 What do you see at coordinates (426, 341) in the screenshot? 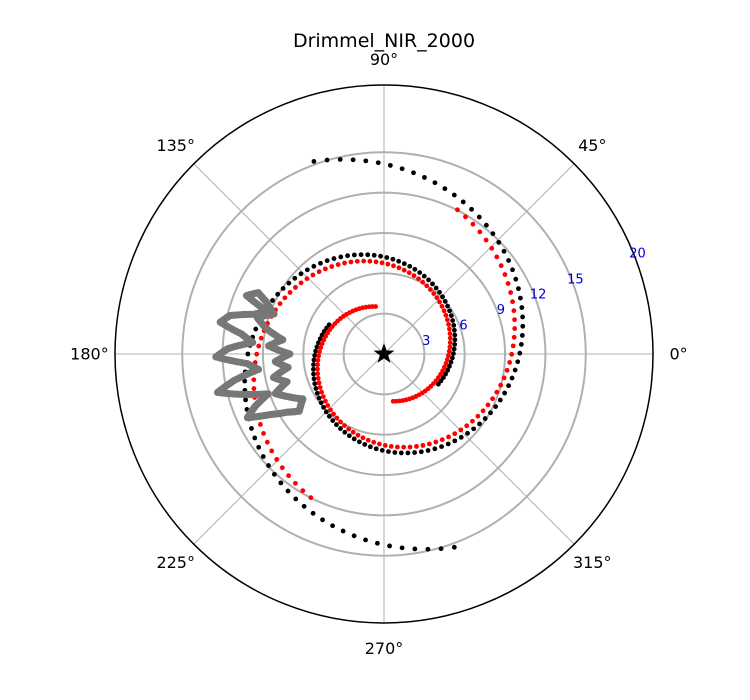
I see `r-tick-label: 3` at bounding box center [426, 341].